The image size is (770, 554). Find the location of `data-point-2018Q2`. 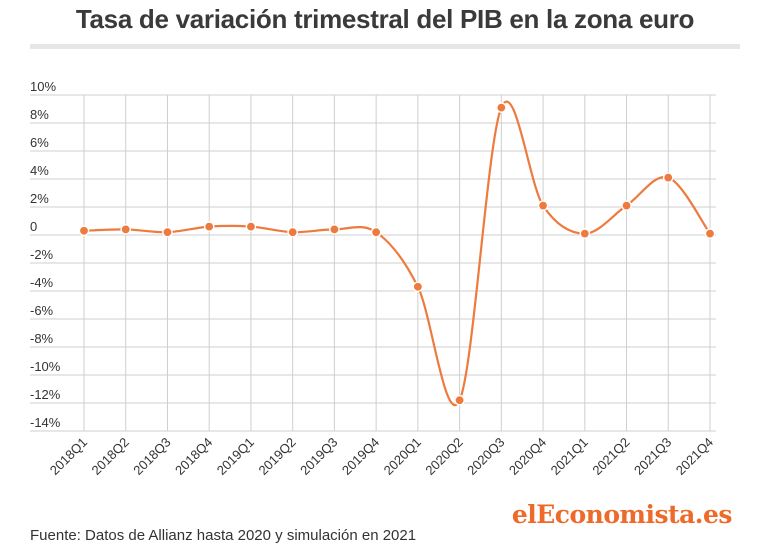

data-point-2018Q2 is located at coordinates (126, 229).